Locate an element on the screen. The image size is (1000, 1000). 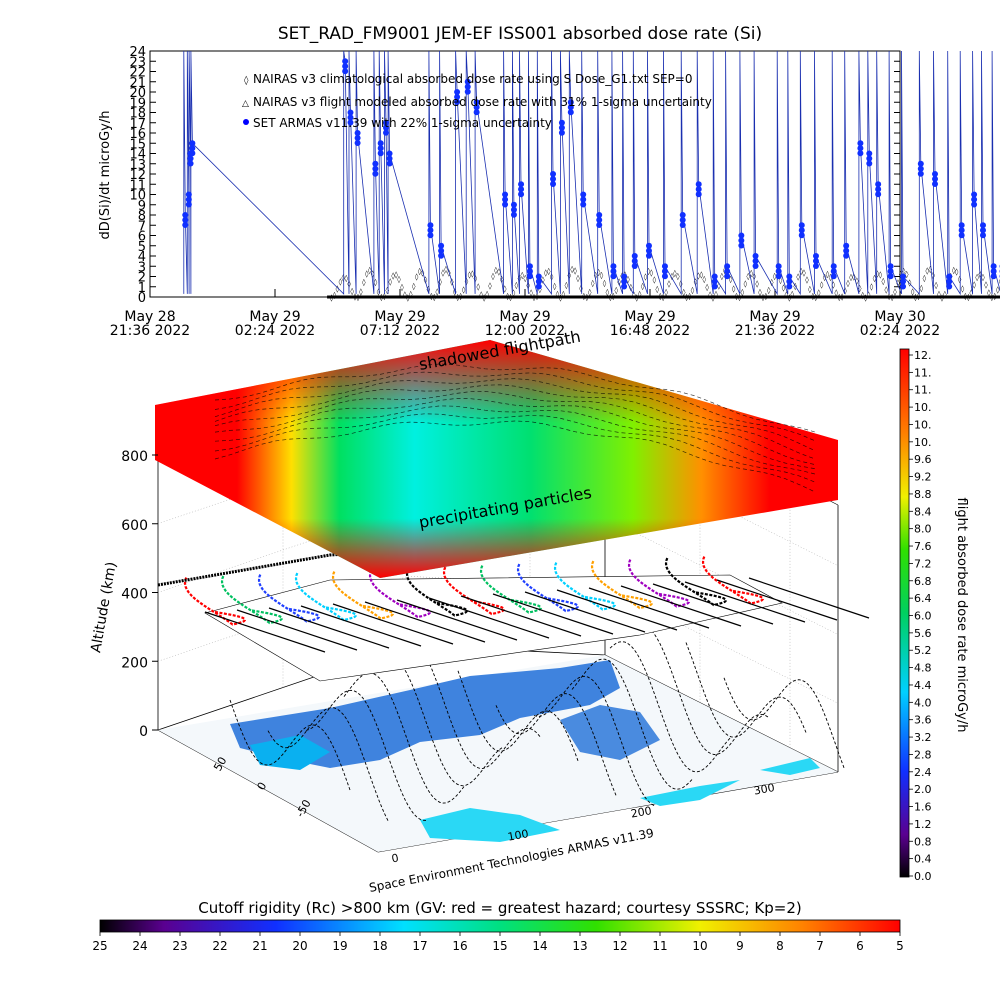
top-x-tick-date: May 28 is located at coordinates (149, 317).